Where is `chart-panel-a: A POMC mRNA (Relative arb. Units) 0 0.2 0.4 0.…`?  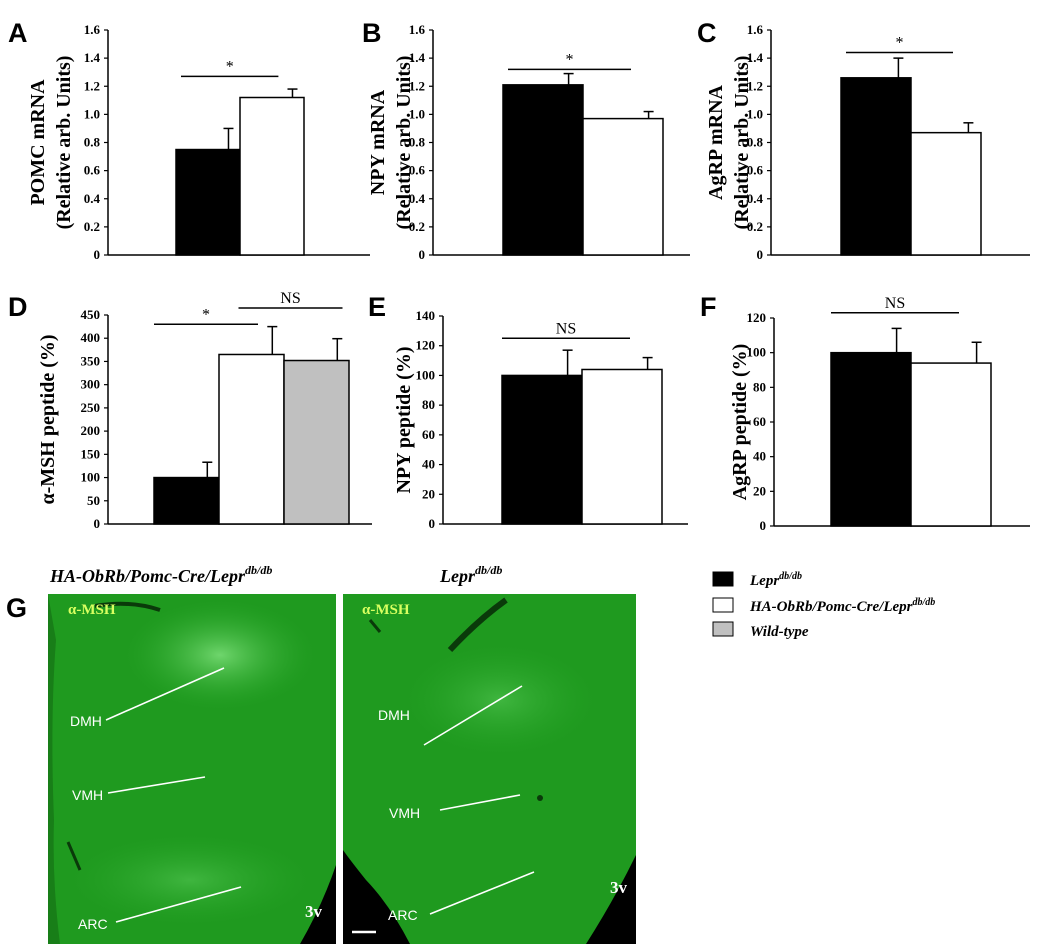 chart-panel-a: A POMC mRNA (Relative arb. Units) 0 0.2 0.4 0.… is located at coordinates (189, 140).